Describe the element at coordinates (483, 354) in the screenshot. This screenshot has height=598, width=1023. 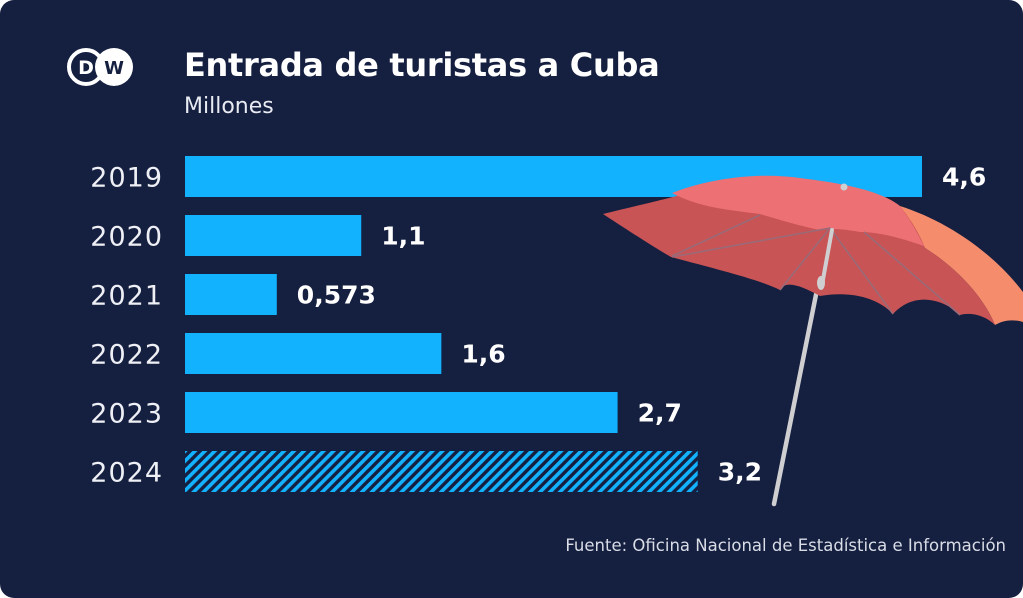
I see `value-label-2022: 1,6` at that location.